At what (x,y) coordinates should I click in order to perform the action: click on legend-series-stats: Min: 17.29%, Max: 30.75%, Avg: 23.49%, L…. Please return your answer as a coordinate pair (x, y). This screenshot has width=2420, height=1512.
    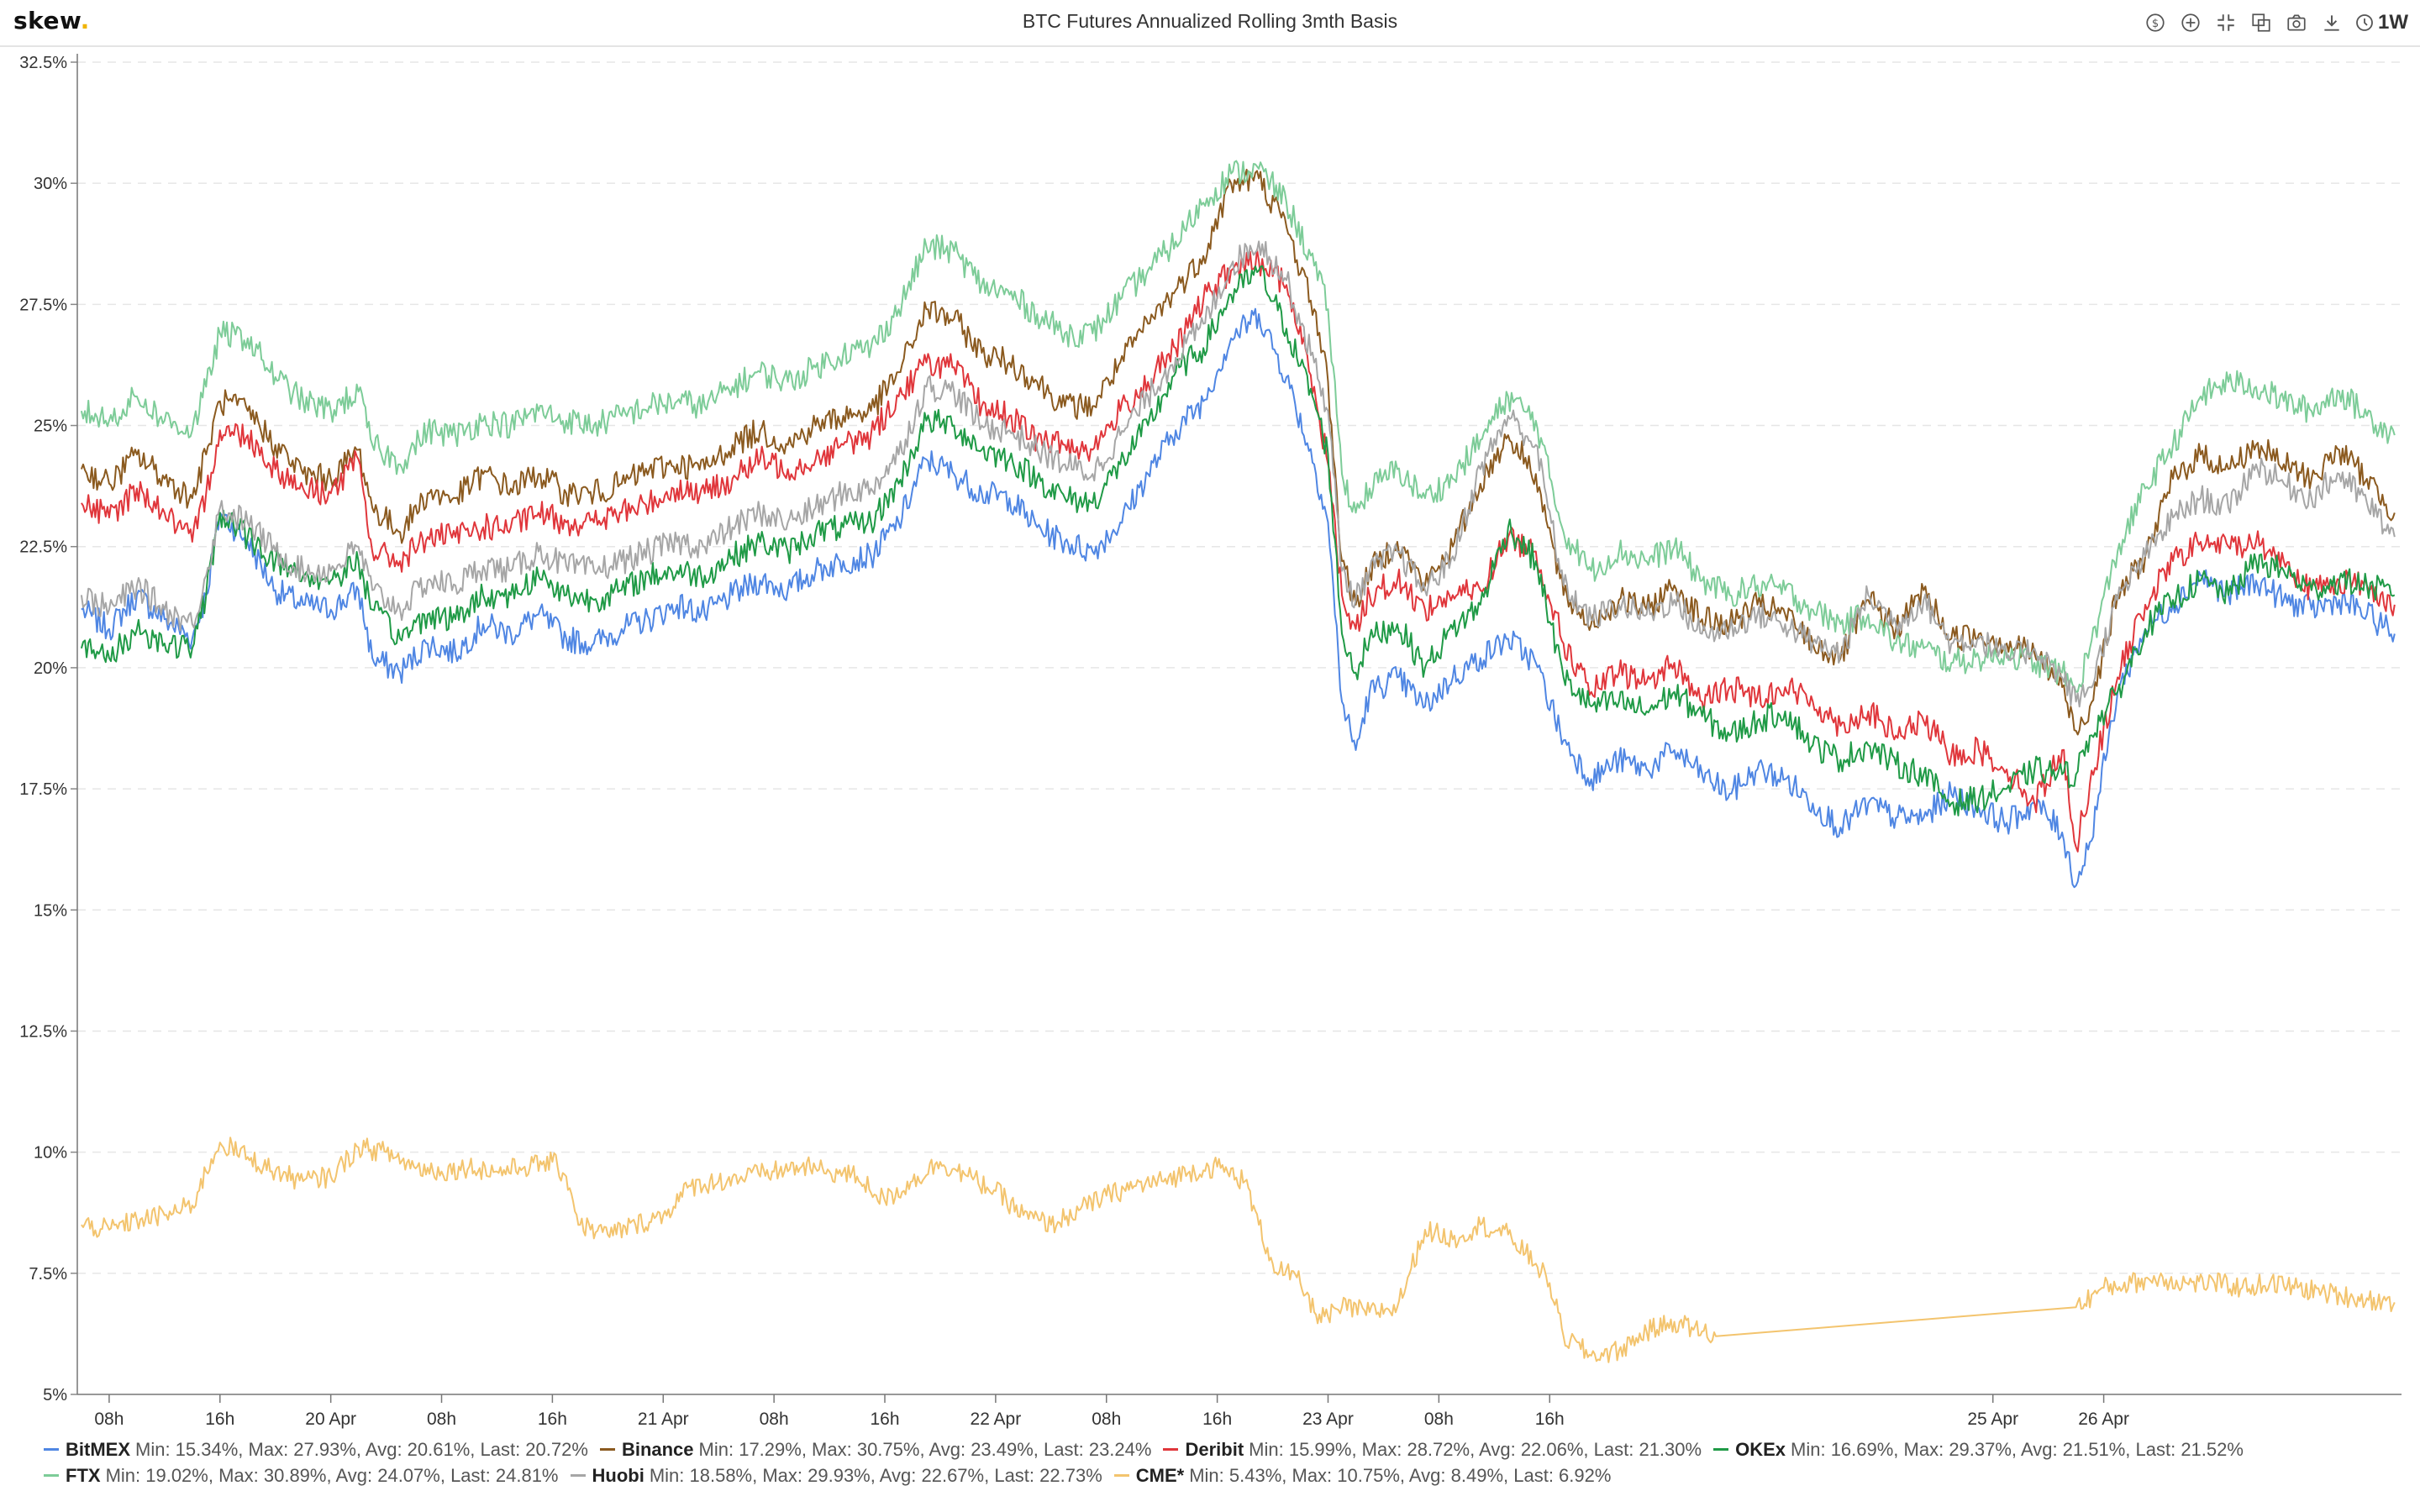
    Looking at the image, I should click on (925, 1449).